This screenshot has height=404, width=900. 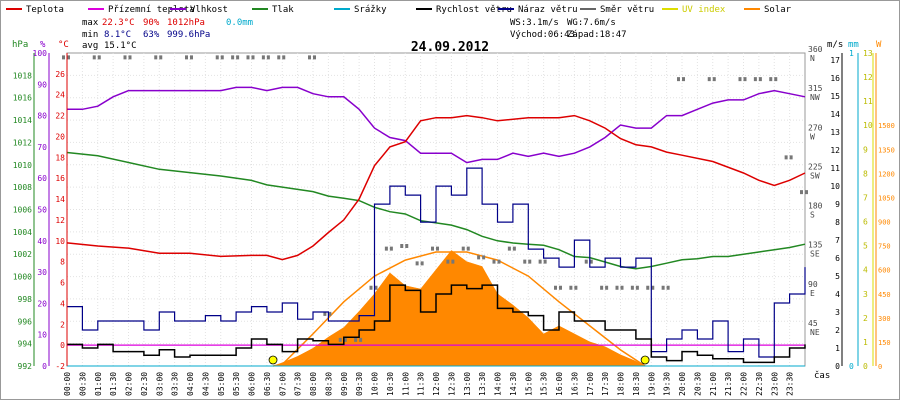 I want to click on legend-label-wind_speed: Rychlost větru, so click(x=474, y=10).